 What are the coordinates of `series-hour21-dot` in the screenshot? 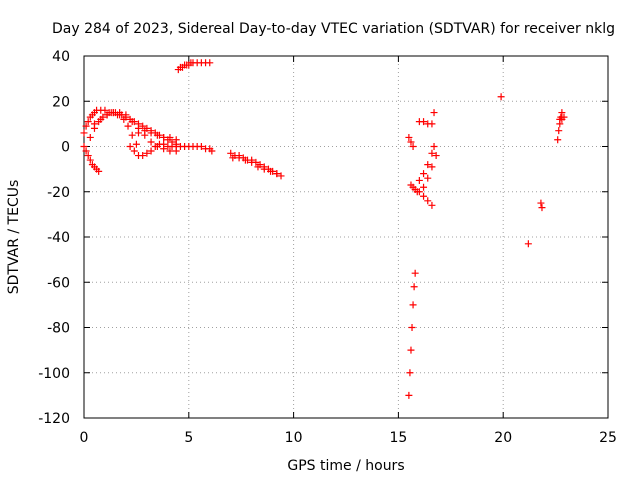 It's located at (528, 244).